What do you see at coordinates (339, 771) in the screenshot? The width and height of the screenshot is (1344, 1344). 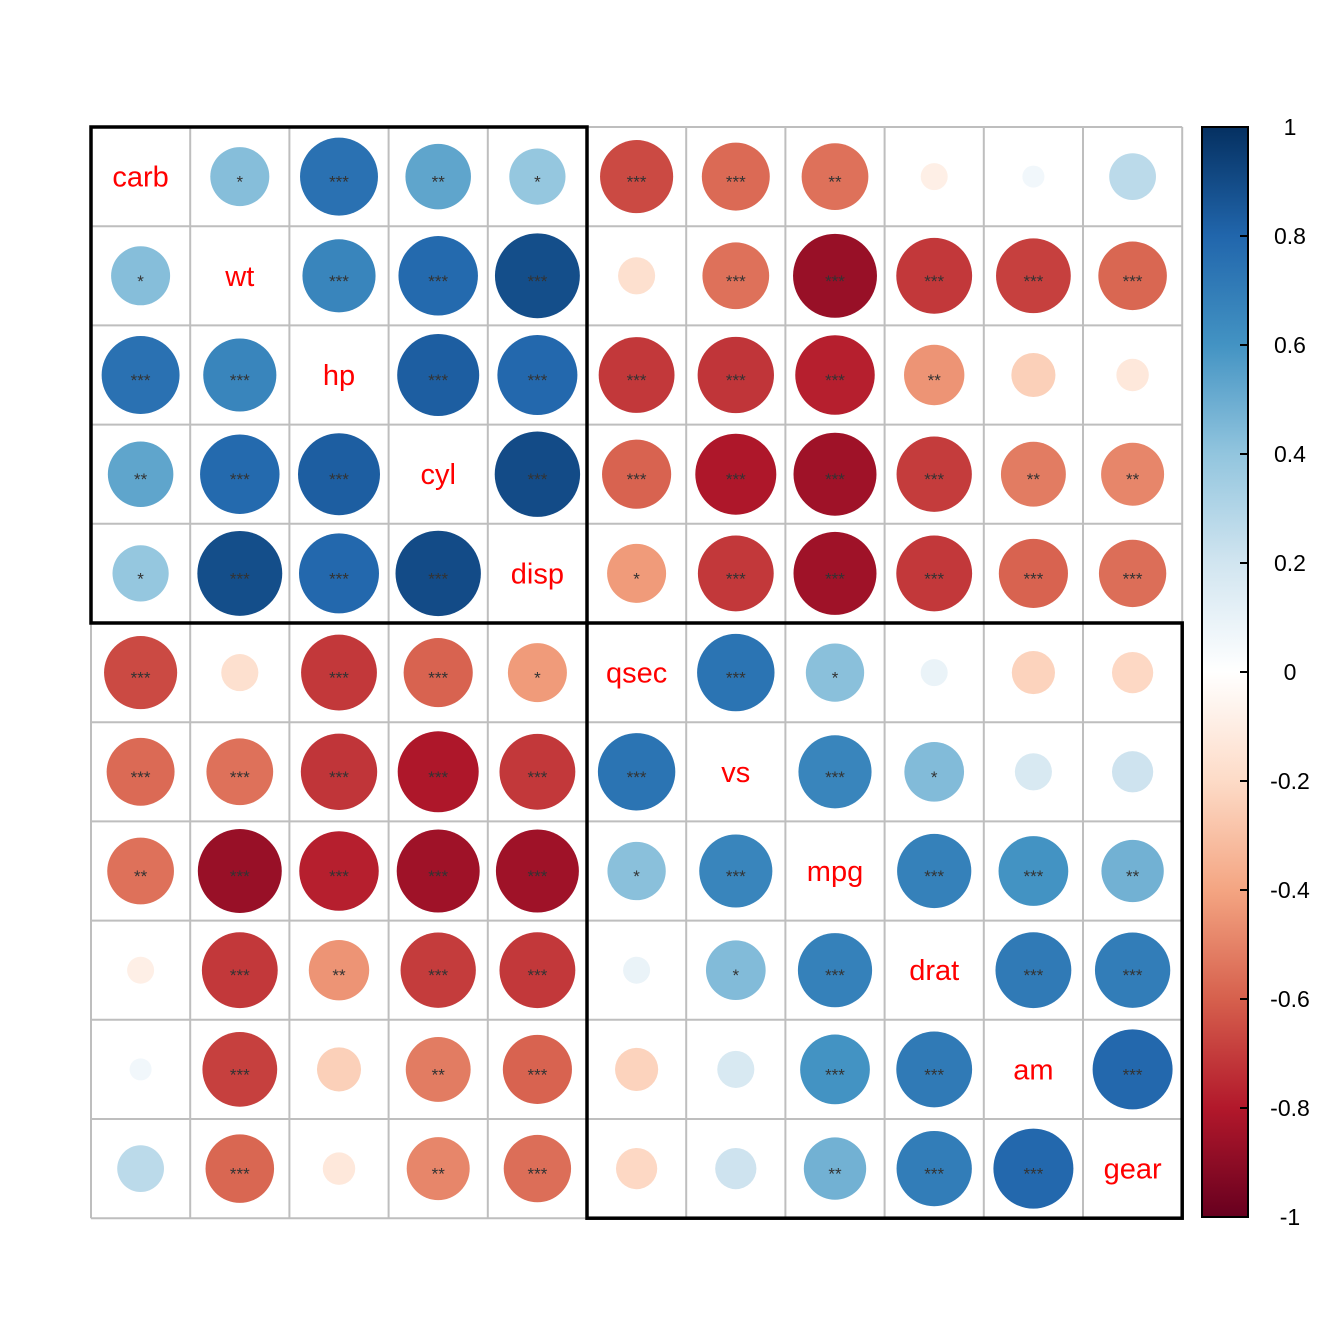 I see `corr-circle-vs-hp` at bounding box center [339, 771].